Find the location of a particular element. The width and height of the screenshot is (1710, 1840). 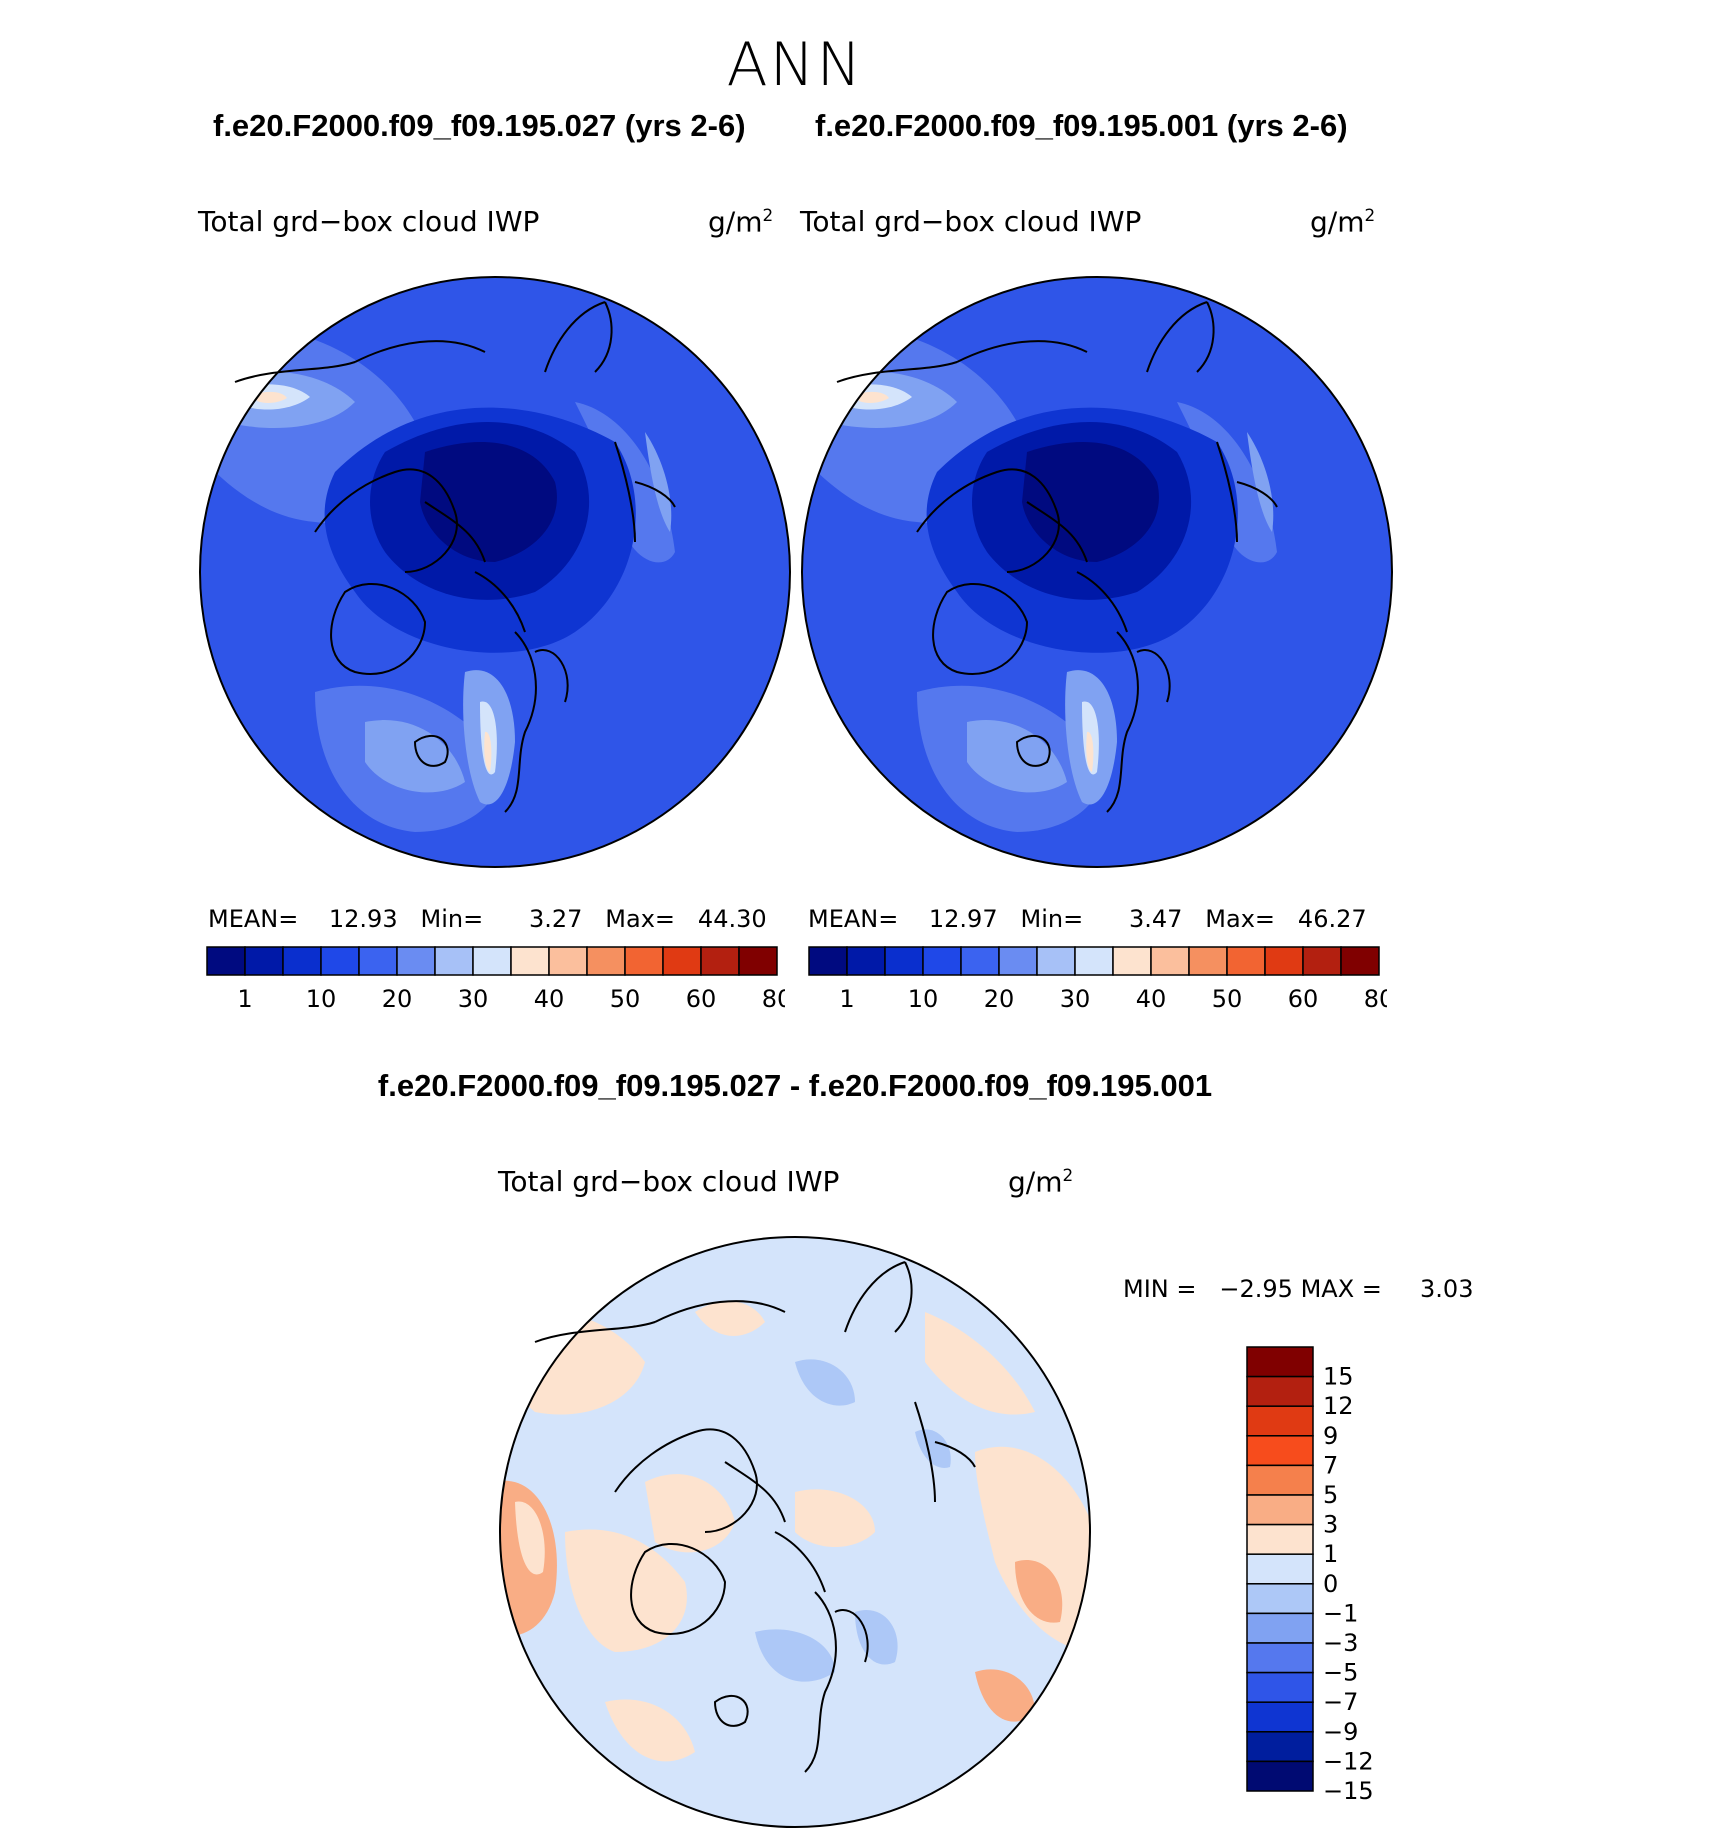

colorbar-tick-label: 0 is located at coordinates (1330, 1584).